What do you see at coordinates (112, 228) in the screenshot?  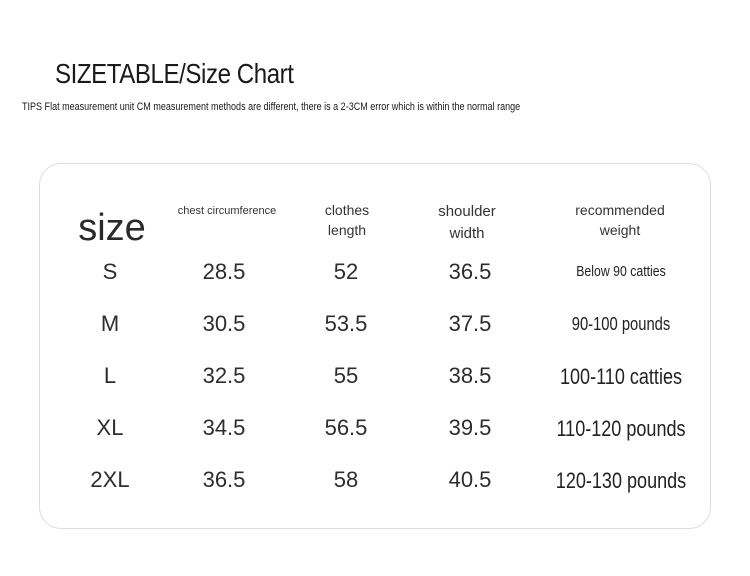 I see `header-size: size` at bounding box center [112, 228].